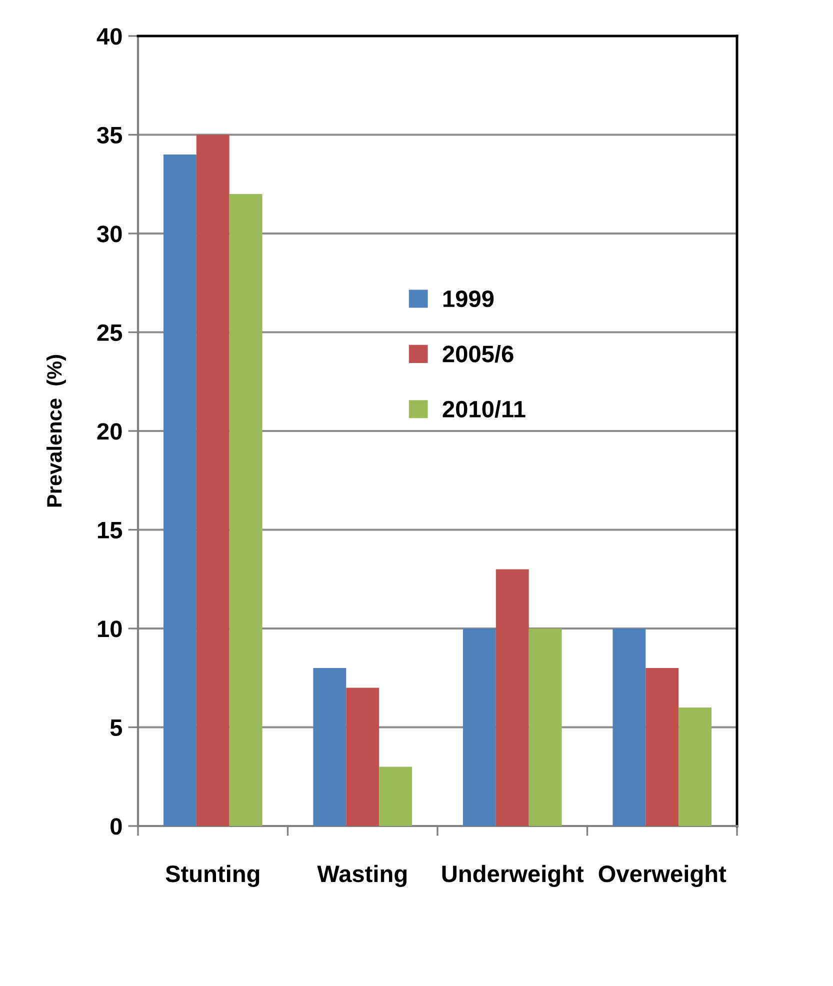 This screenshot has width=833, height=986. Describe the element at coordinates (110, 530) in the screenshot. I see `y-tick-label: 15` at that location.